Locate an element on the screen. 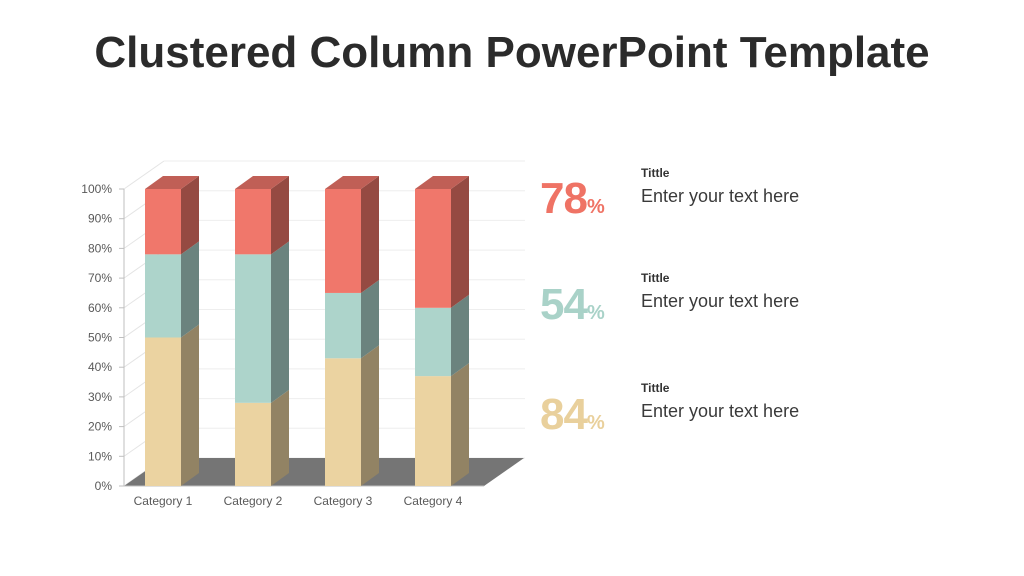  y-tick-label: 100% is located at coordinates (96, 189).